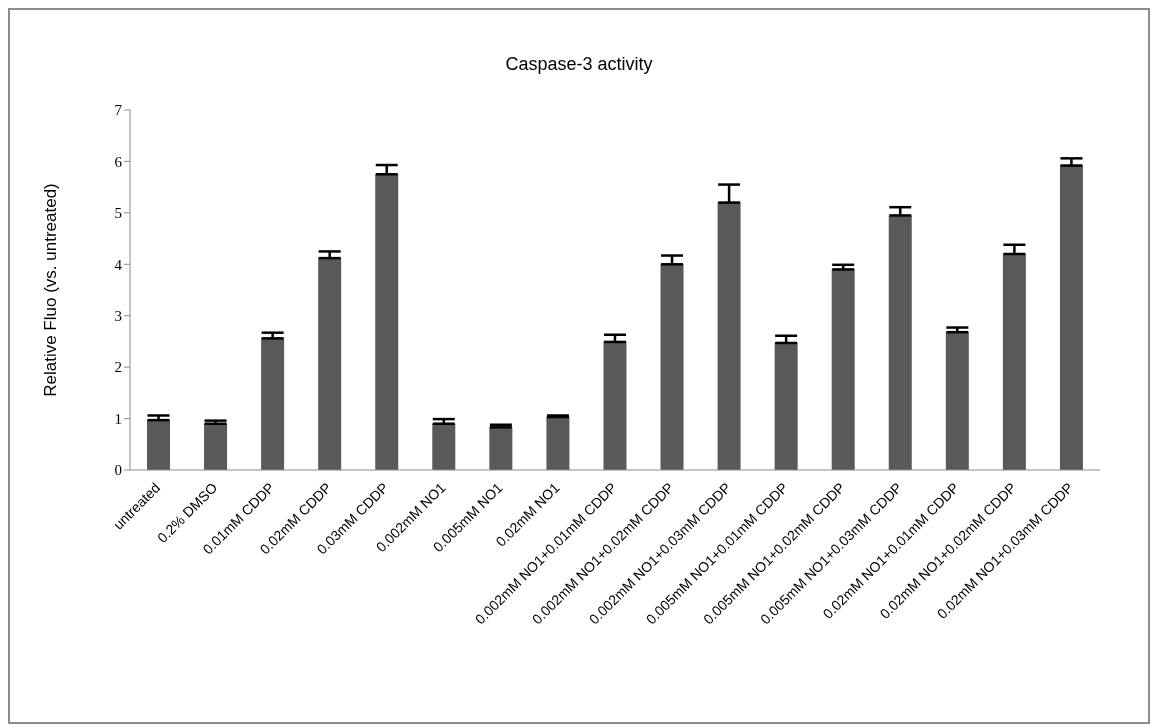 The width and height of the screenshot is (1154, 728). What do you see at coordinates (118, 161) in the screenshot?
I see `y-tick-label: 6` at bounding box center [118, 161].